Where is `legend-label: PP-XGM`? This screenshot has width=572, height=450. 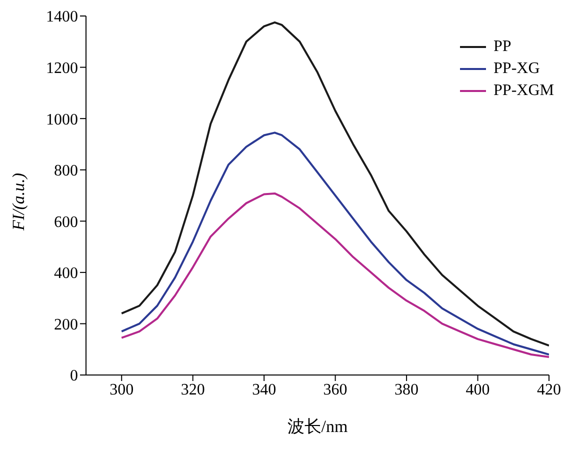
legend-label: PP-XGM is located at coordinates (524, 91).